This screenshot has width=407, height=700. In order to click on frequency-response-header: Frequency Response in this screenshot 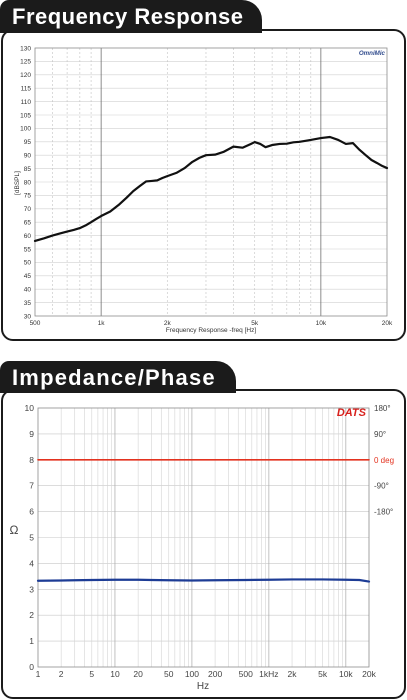, I will do `click(131, 16)`.